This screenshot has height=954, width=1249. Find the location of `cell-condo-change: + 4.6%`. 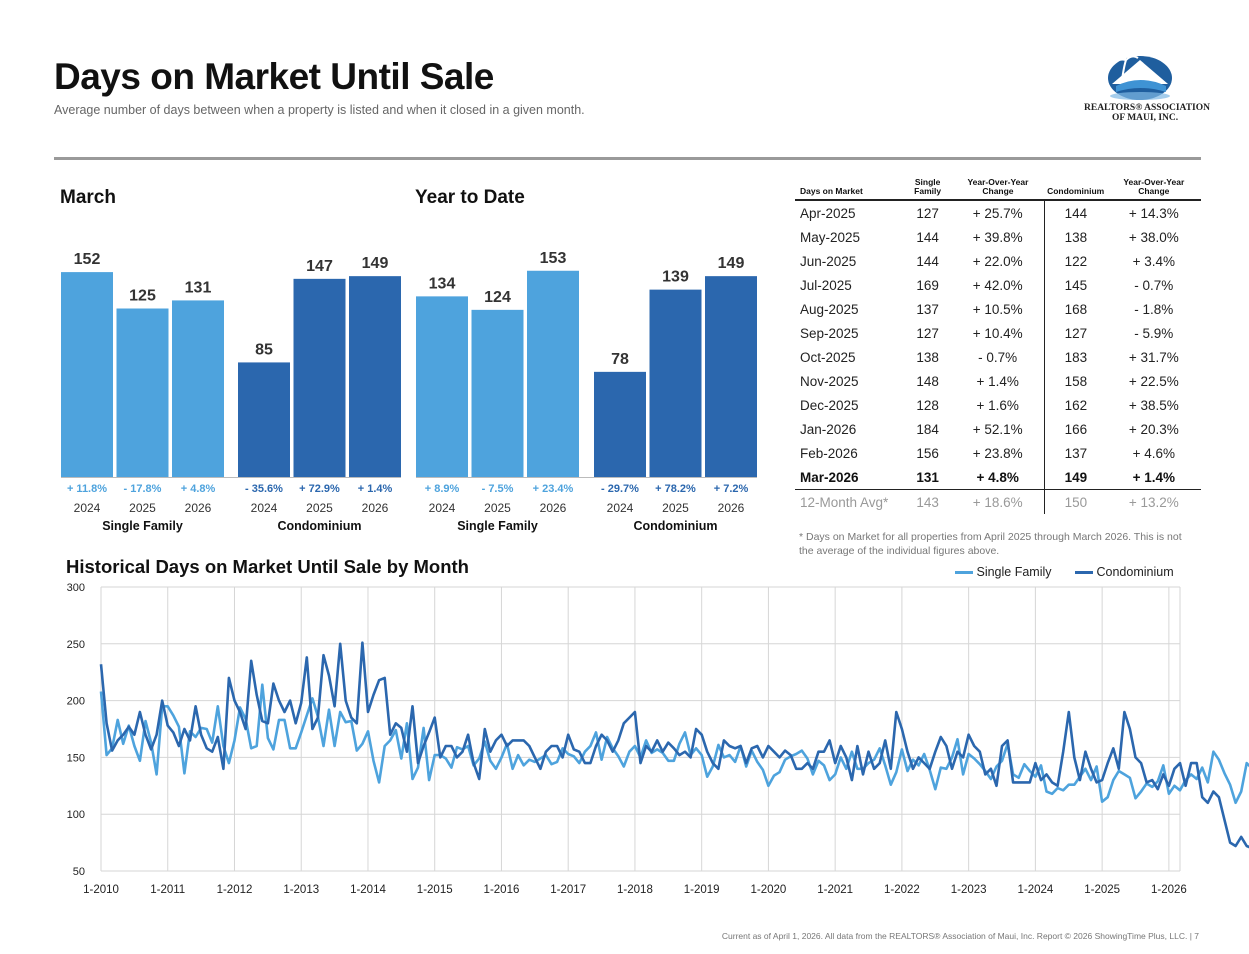

cell-condo-change: + 4.6% is located at coordinates (1153, 453).